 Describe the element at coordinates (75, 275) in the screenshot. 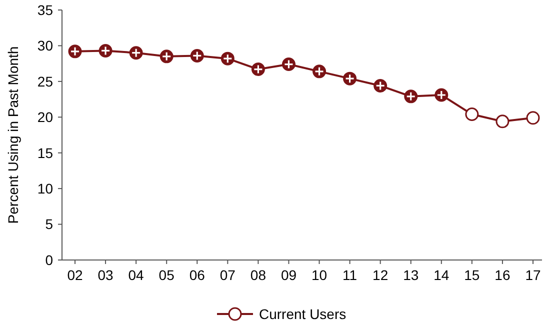

I see `x-tick-label: 02` at that location.